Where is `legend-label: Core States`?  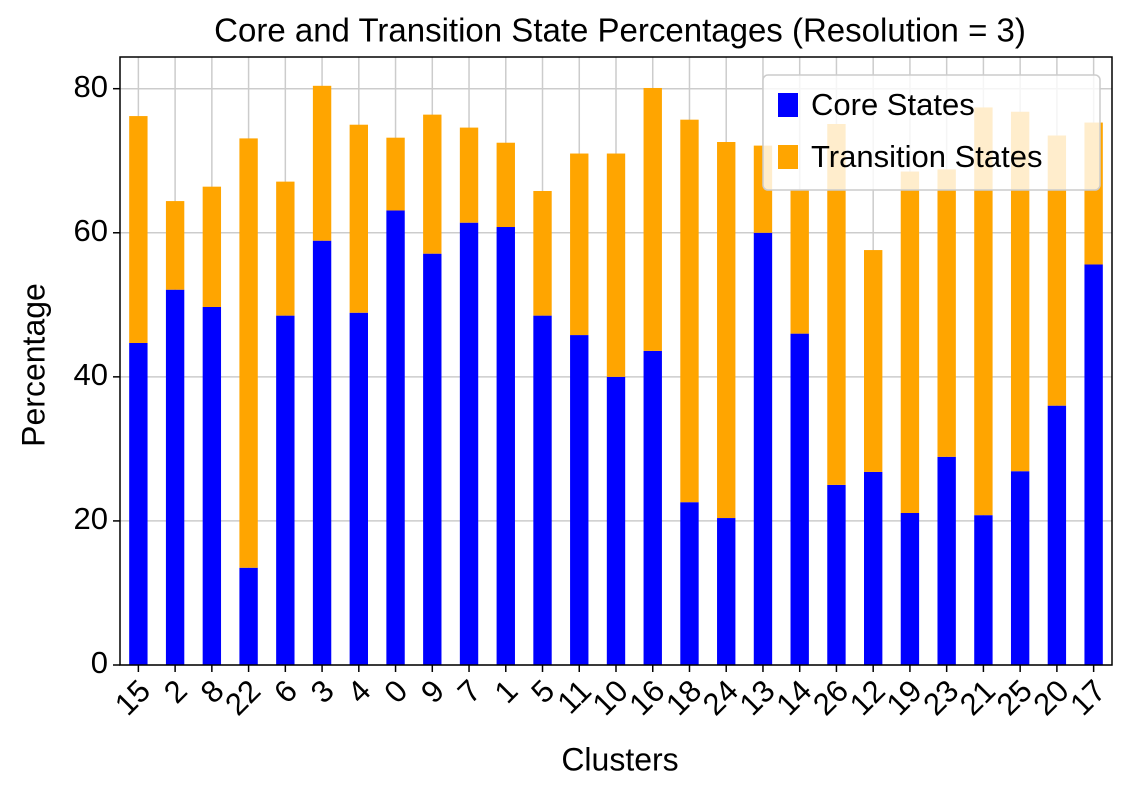 legend-label: Core States is located at coordinates (893, 104).